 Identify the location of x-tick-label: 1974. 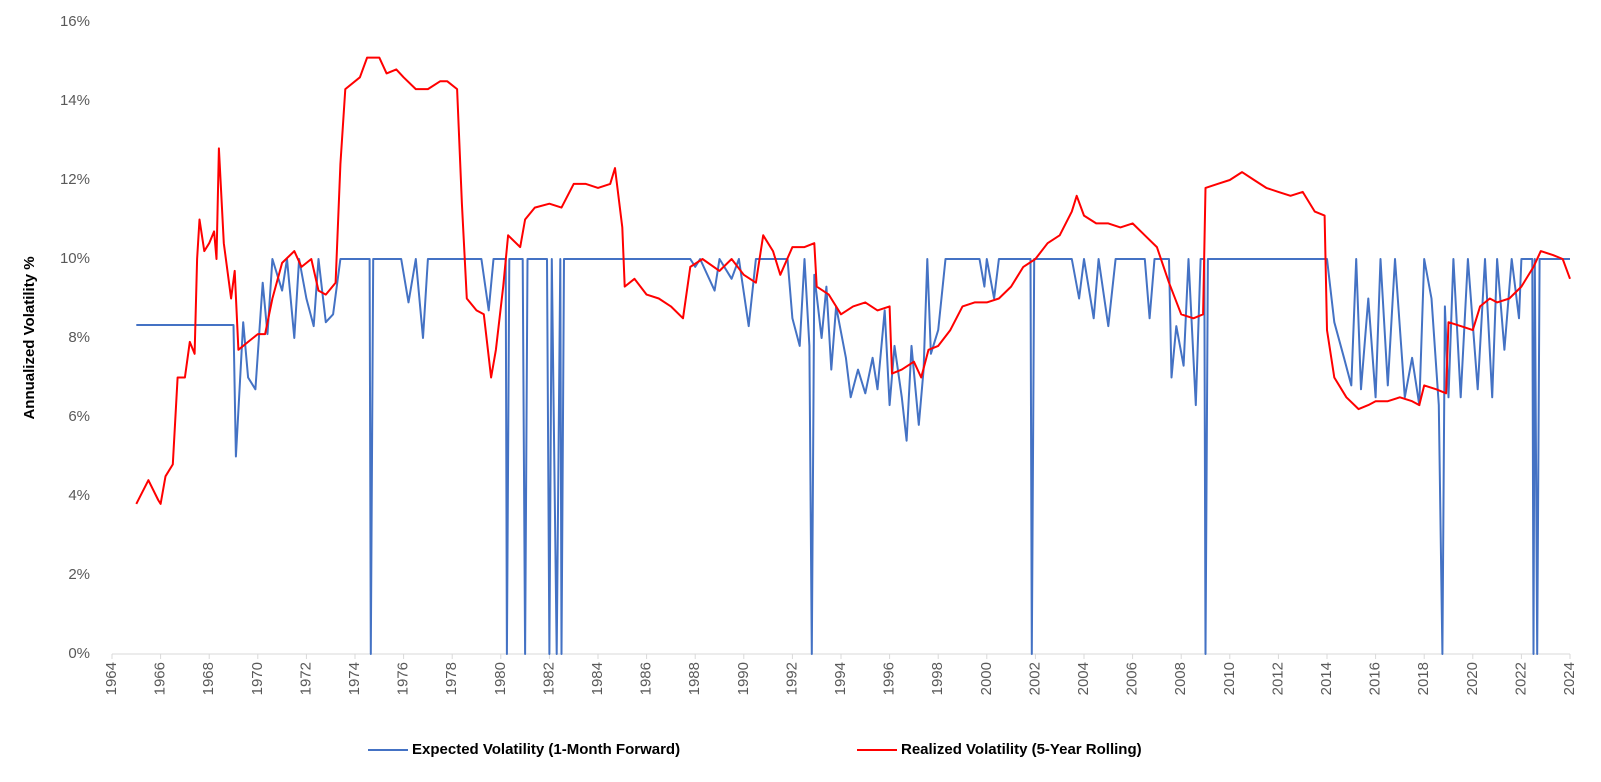
(354, 678).